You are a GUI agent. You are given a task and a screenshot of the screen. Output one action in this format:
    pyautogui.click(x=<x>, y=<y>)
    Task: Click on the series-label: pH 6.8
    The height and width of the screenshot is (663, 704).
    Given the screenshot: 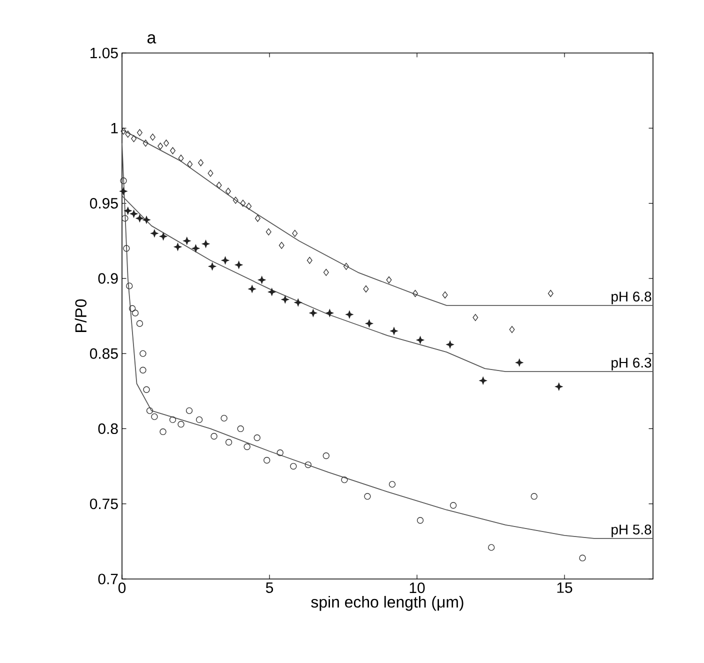 What is the action you would take?
    pyautogui.click(x=632, y=298)
    